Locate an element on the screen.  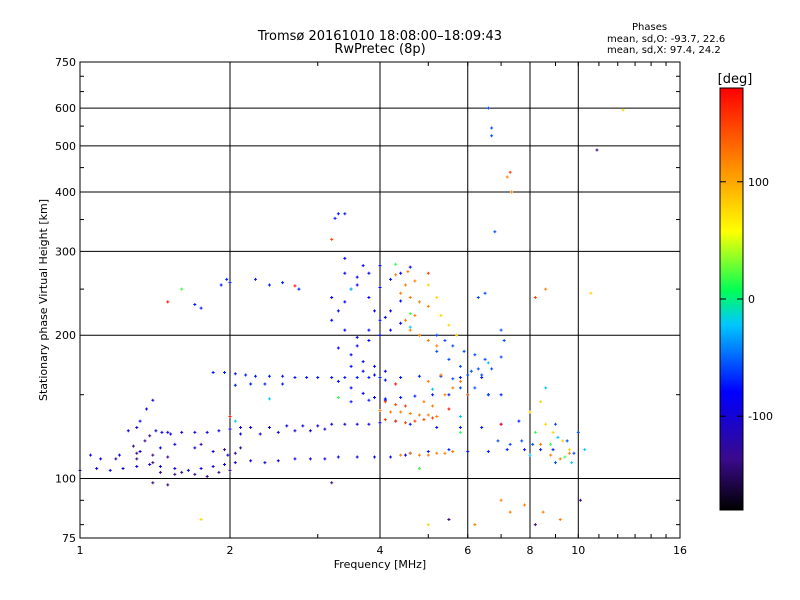
y-tick-label: 500 is located at coordinates (65, 146).